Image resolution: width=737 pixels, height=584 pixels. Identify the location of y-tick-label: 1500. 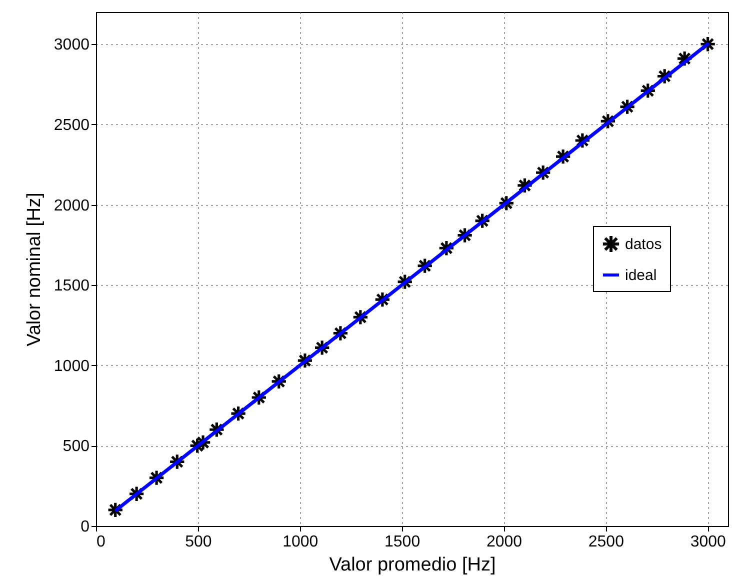
(72, 286).